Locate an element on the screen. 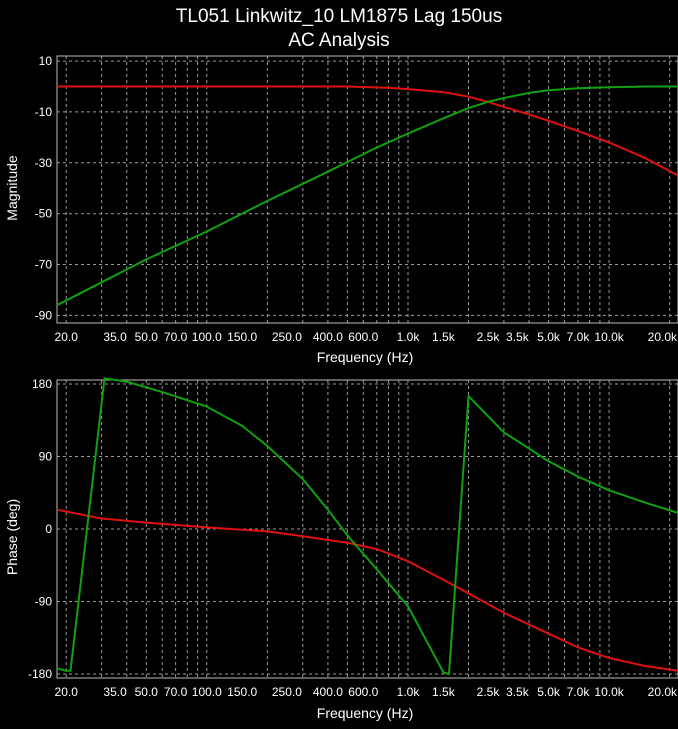 The image size is (678, 729). phase-ylabel: Phase (deg) is located at coordinates (12, 537).